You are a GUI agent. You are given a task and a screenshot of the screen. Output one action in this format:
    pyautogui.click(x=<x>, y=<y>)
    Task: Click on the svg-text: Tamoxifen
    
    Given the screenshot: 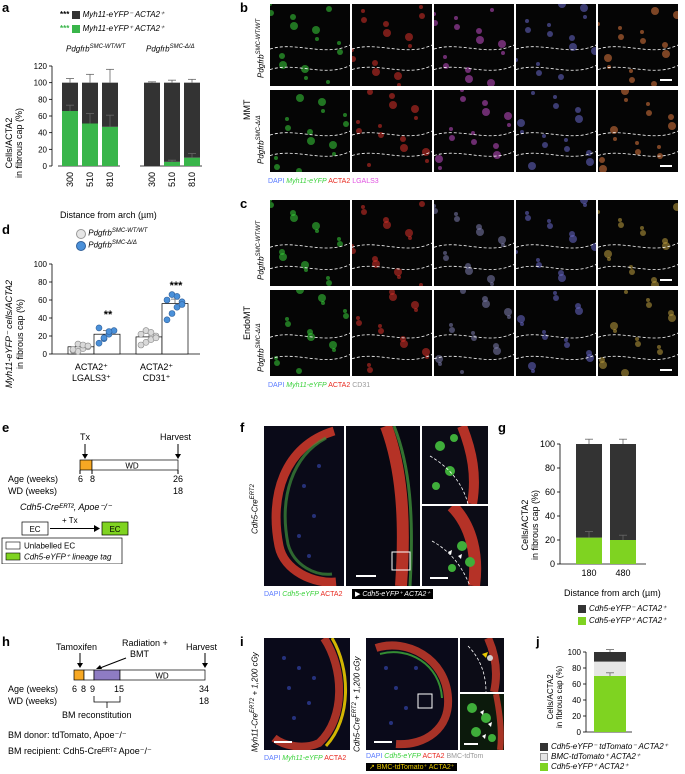 What is the action you would take?
    pyautogui.click(x=76, y=647)
    